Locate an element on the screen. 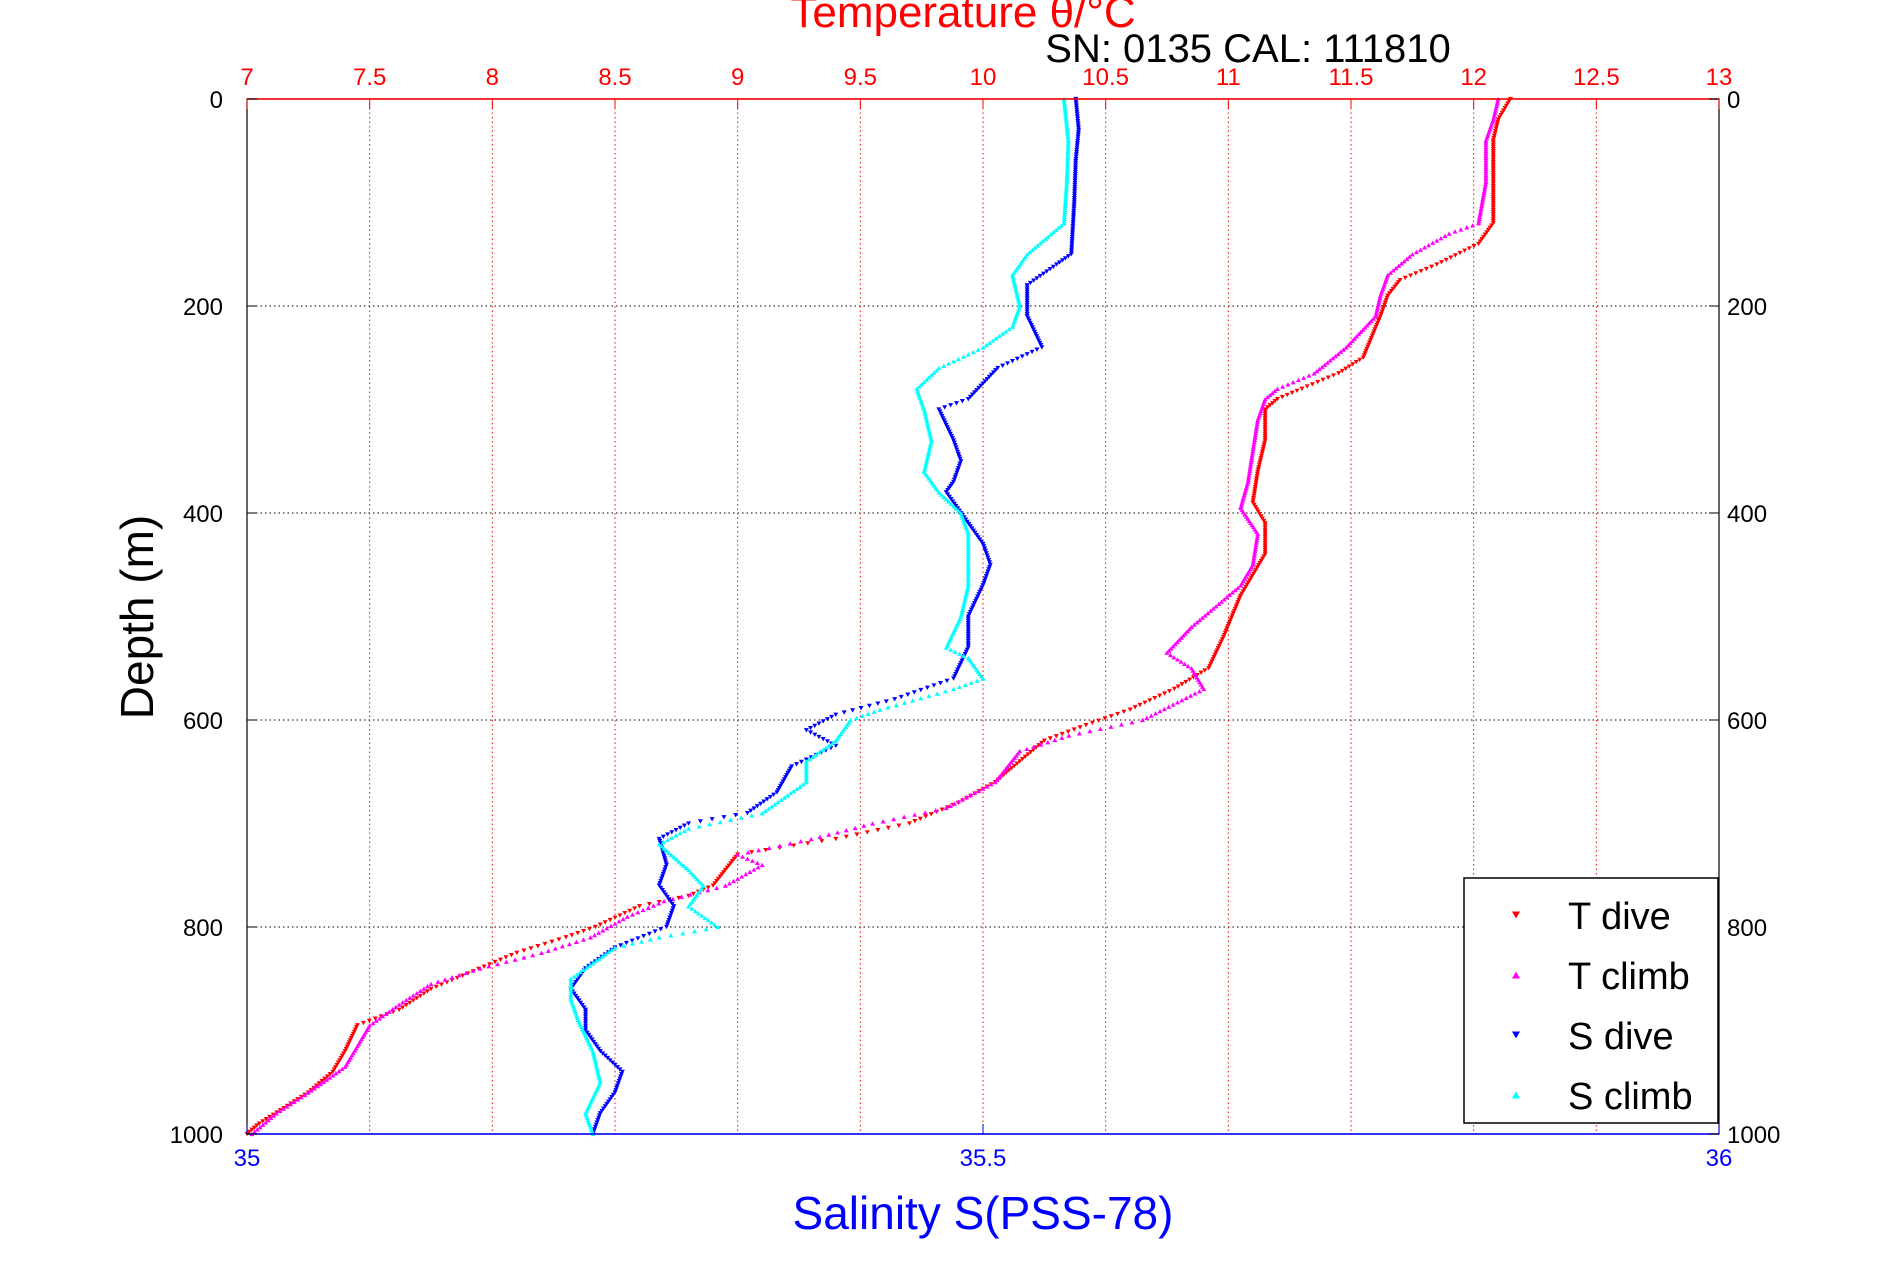 The height and width of the screenshot is (1262, 1891). legend-marker is located at coordinates (1516, 1035).